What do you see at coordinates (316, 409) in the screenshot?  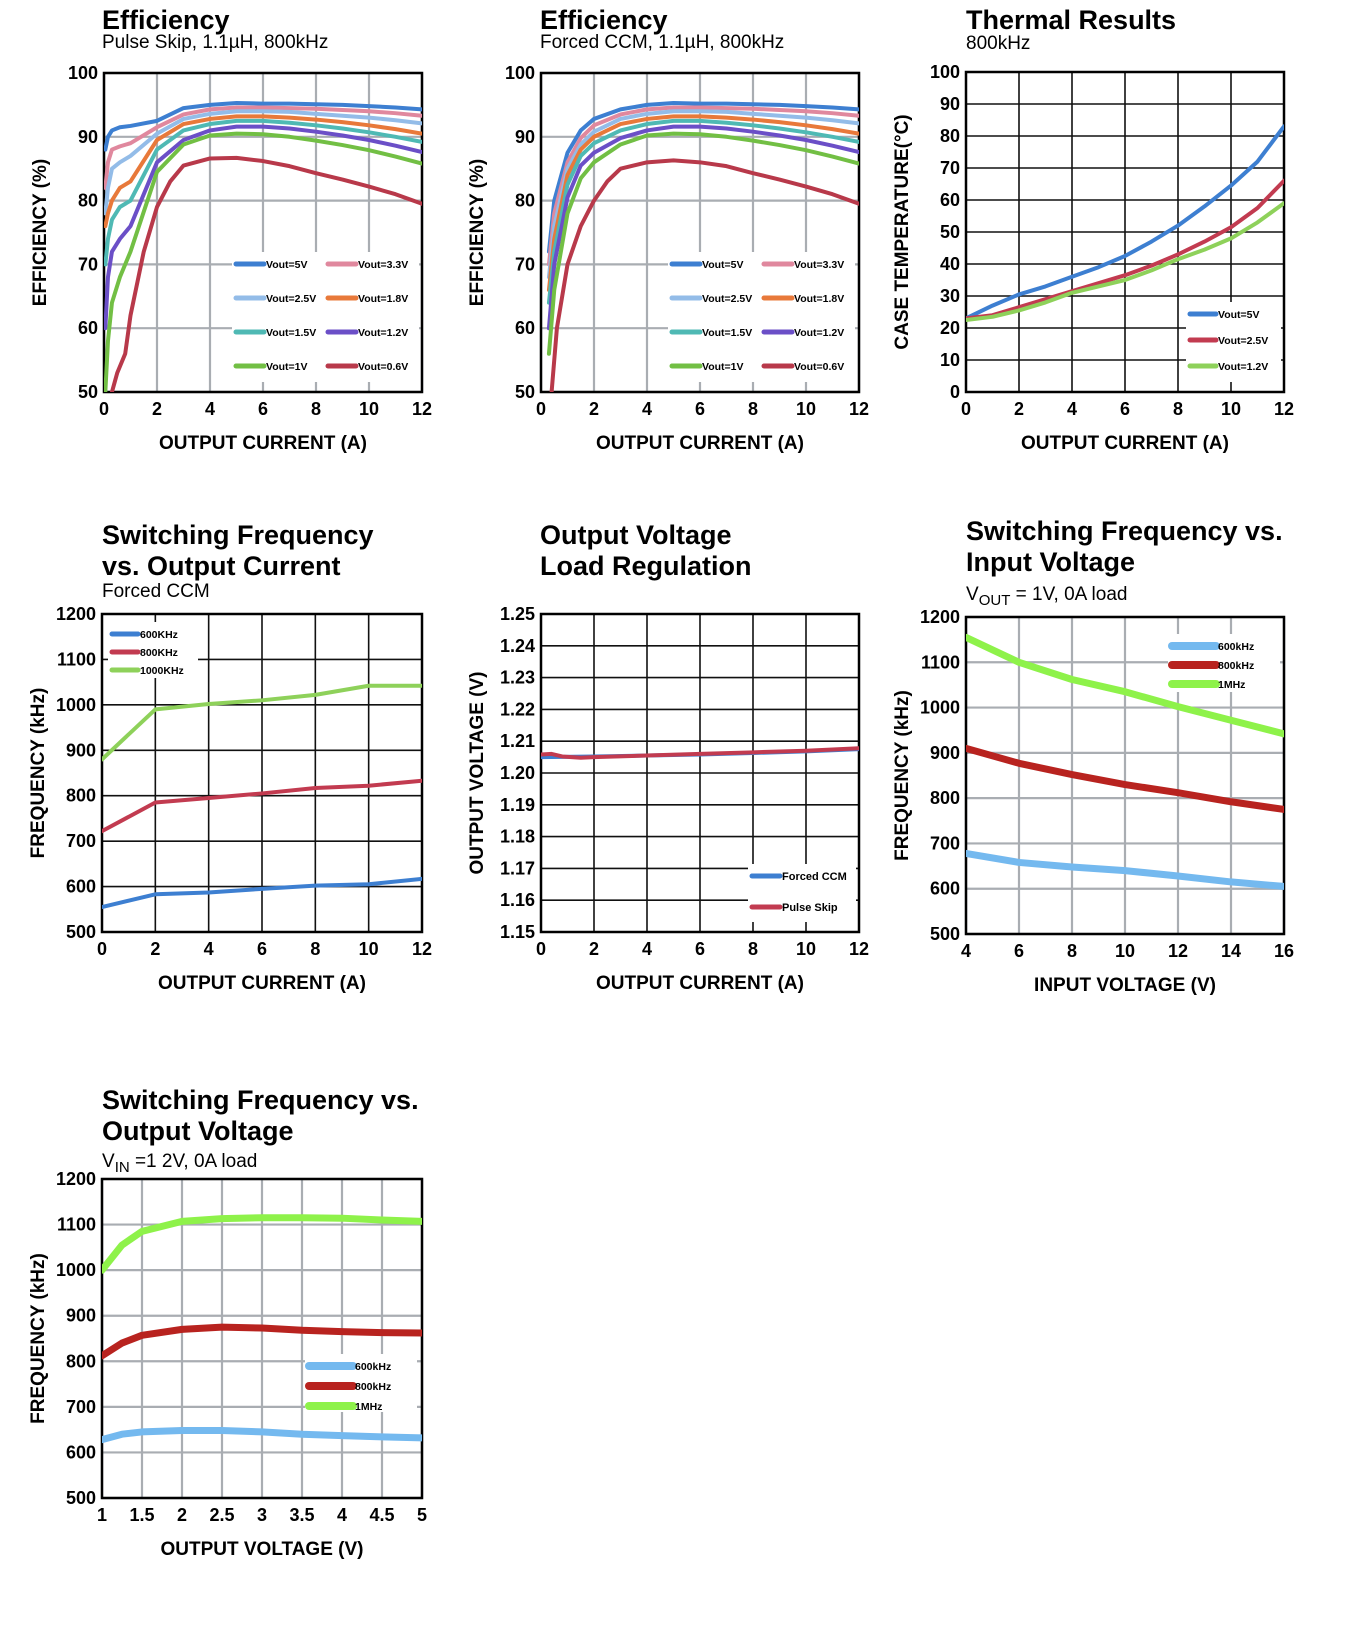 I see `x-tick-label: 8` at bounding box center [316, 409].